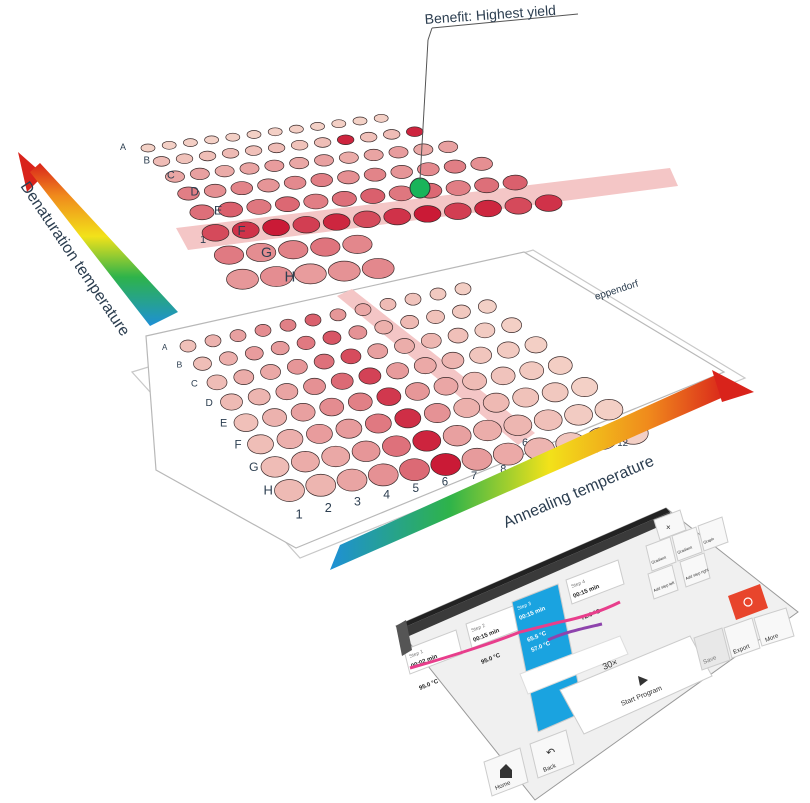 This screenshot has height=803, width=810. I want to click on well-bottom-E8, so click(446, 386).